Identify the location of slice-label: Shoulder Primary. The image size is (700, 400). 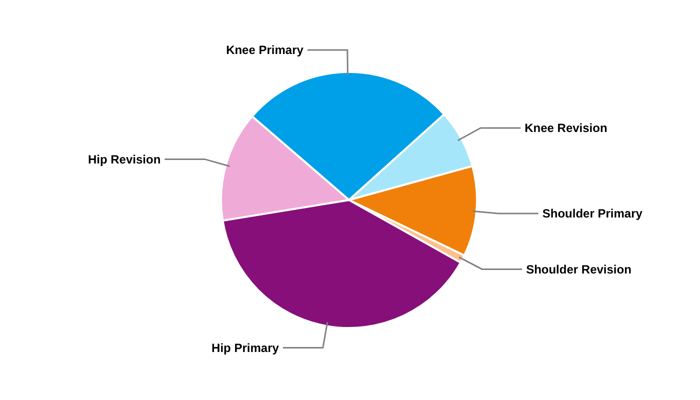
(592, 213).